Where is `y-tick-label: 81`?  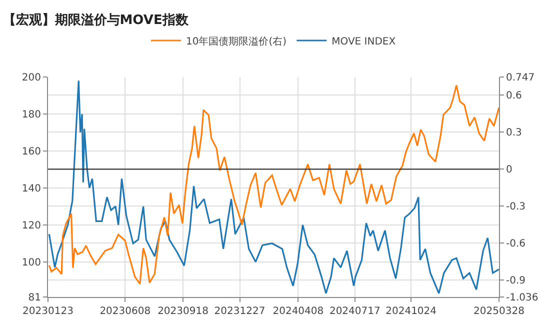 y-tick-label: 81 is located at coordinates (34, 298).